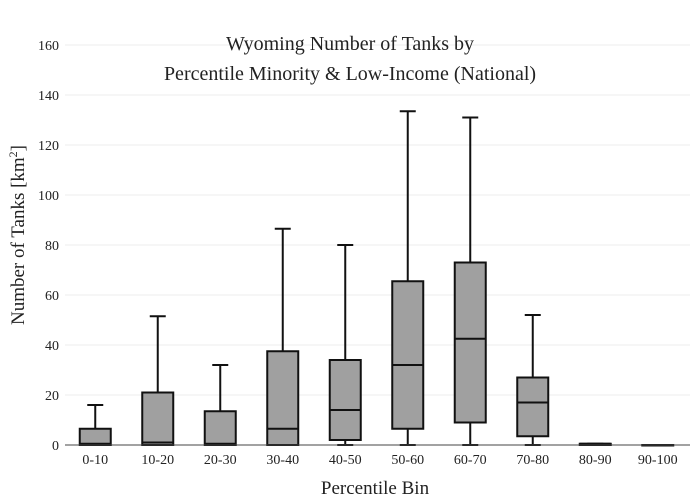 The width and height of the screenshot is (700, 500). What do you see at coordinates (48, 196) in the screenshot?
I see `y-tick-label: 100` at bounding box center [48, 196].